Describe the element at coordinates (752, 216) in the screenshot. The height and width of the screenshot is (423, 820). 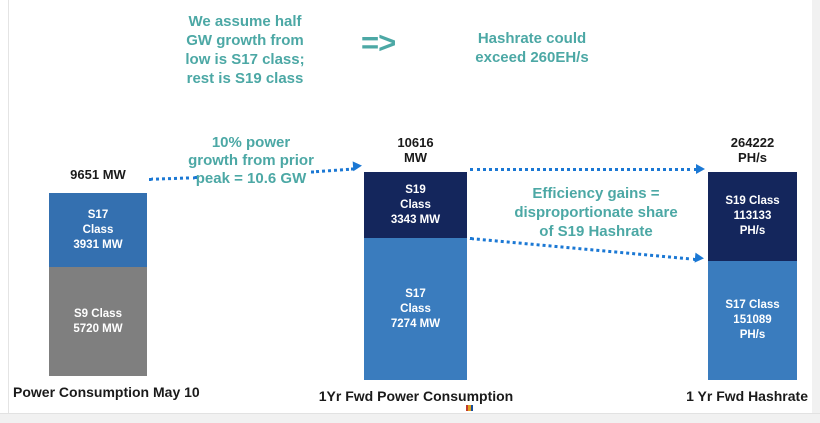
I see `bar3-segment-s19: S19 Class 113133 PH/s` at that location.